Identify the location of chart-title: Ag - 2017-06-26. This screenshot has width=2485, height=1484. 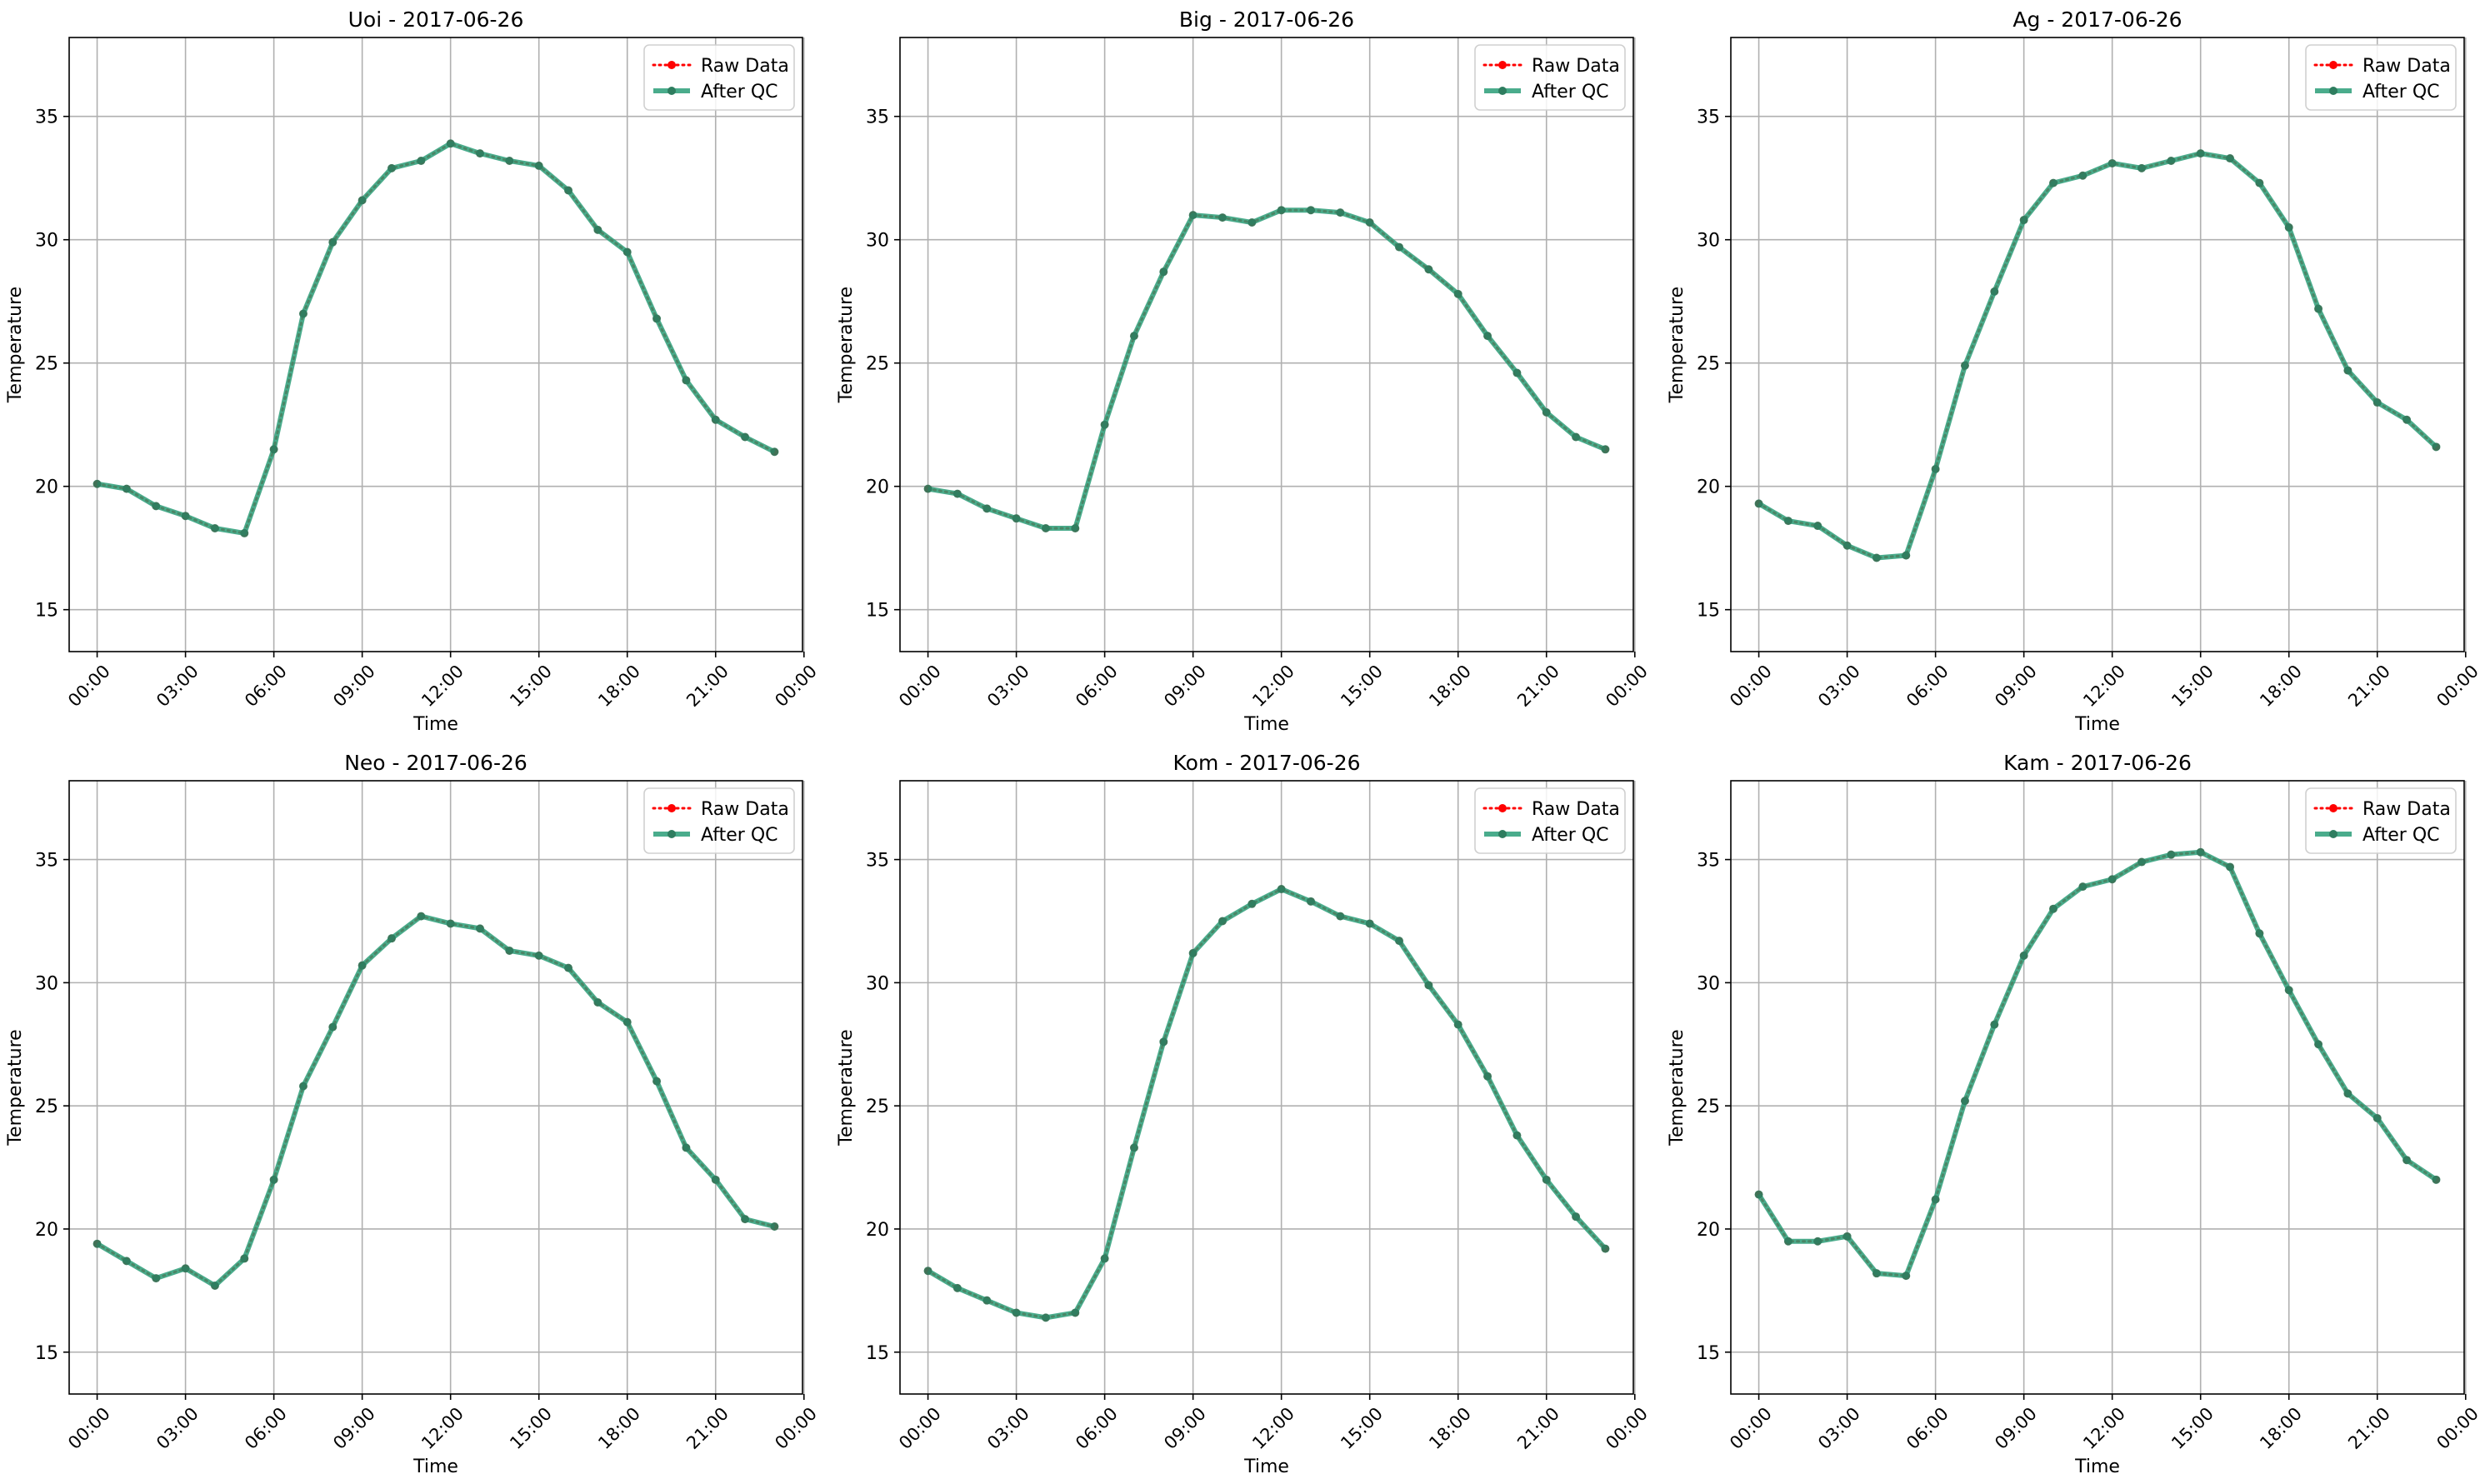
(2097, 19).